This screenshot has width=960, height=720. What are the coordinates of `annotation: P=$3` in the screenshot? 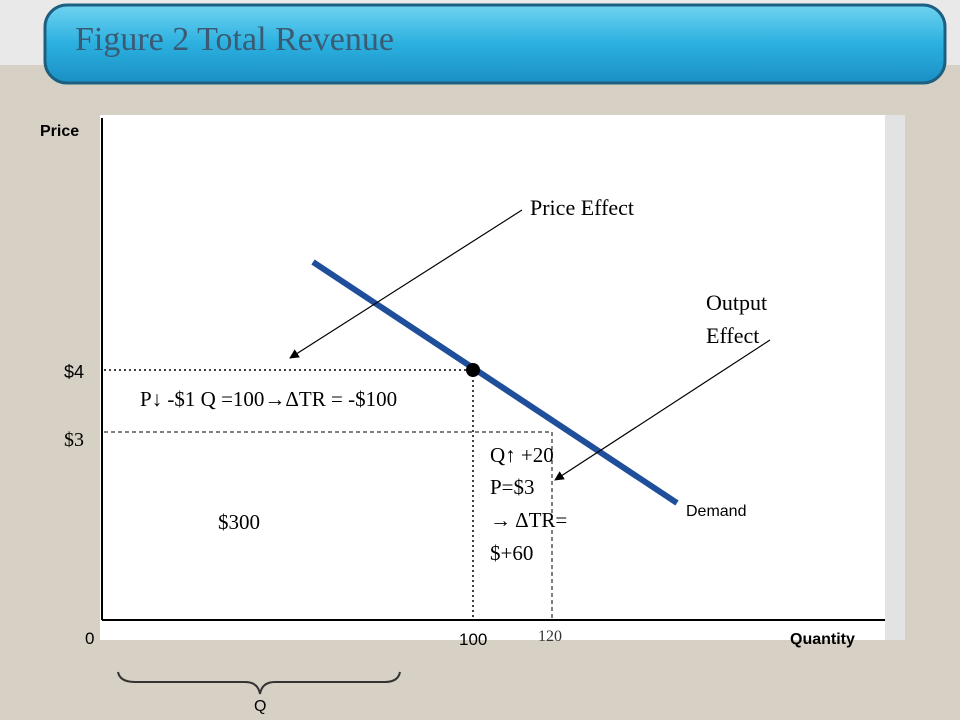 It's located at (512, 487).